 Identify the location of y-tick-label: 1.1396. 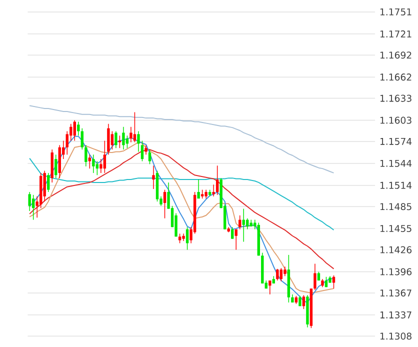
(396, 272).